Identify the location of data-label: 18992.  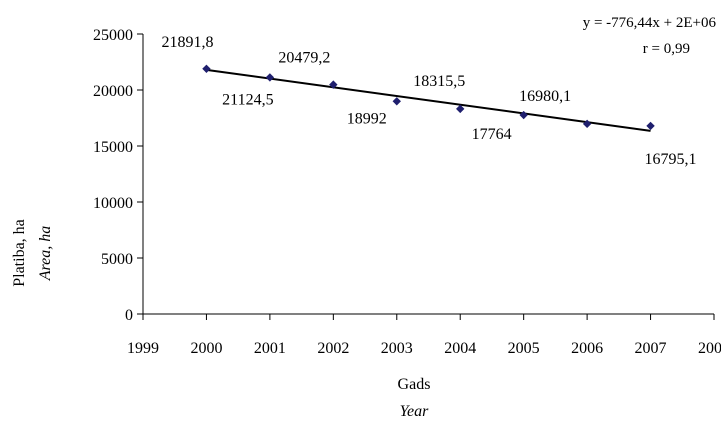
(367, 118).